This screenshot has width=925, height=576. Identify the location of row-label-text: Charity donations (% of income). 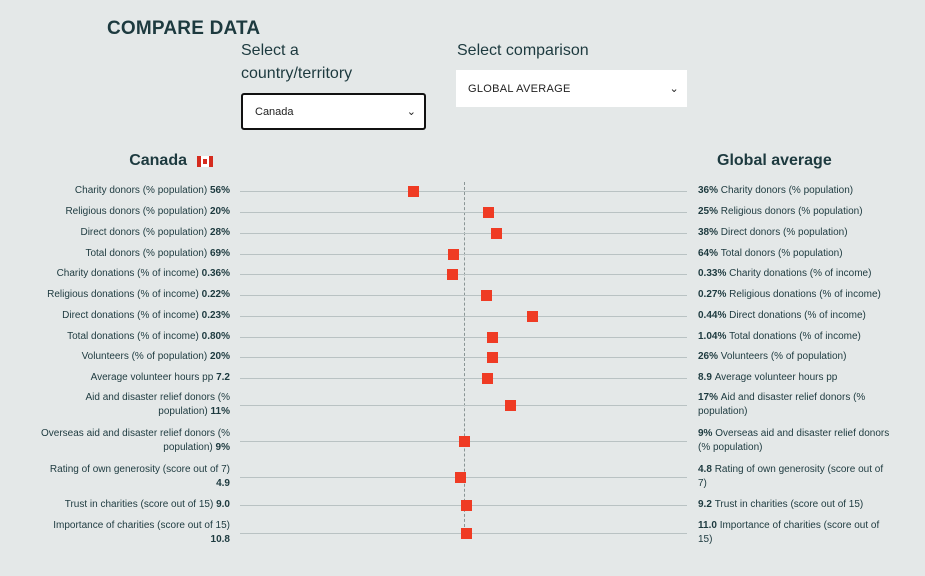
(800, 273).